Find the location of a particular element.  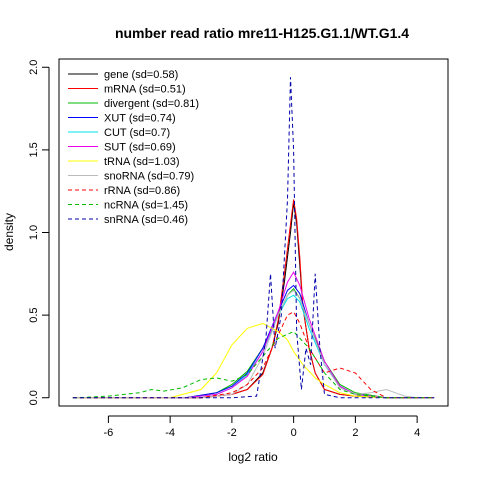

legend-label: snoRNA (sd=0.79) is located at coordinates (149, 177).